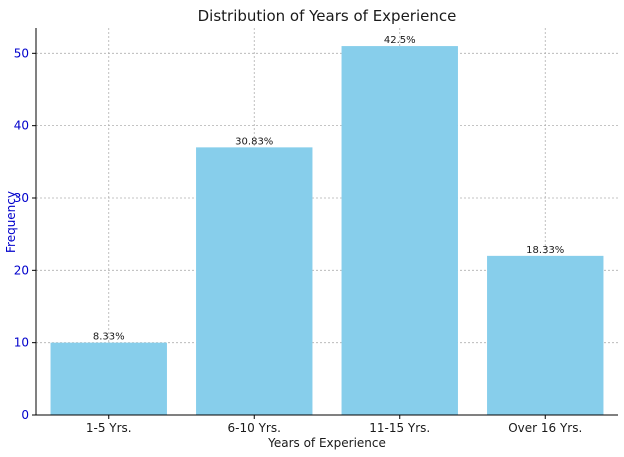 The image size is (624, 457). Describe the element at coordinates (109, 428) in the screenshot. I see `x-tick-label: 1-5 Yrs.` at that location.